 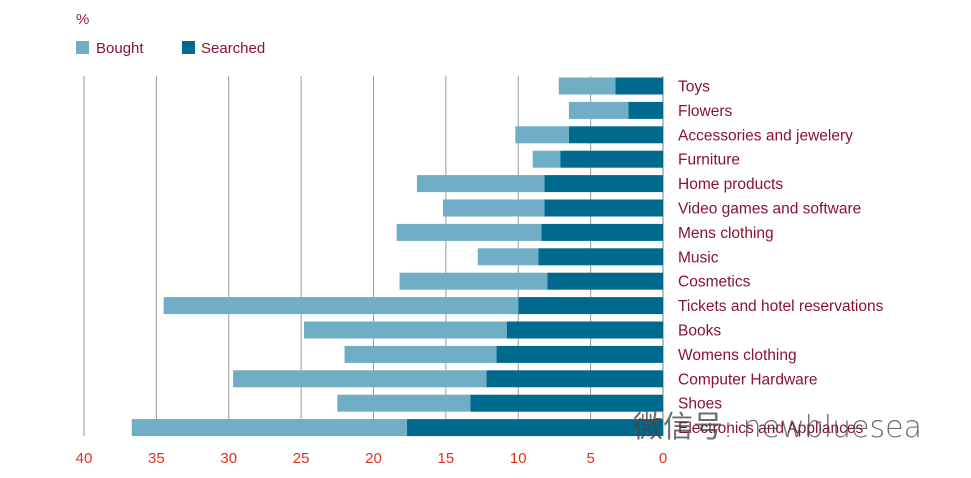 I want to click on category-label: Accessories and jewelery, so click(x=765, y=135).